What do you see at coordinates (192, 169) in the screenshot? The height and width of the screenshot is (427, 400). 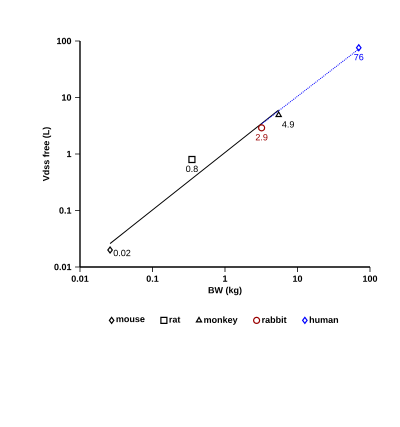 I see `data-label: 0.8` at bounding box center [192, 169].